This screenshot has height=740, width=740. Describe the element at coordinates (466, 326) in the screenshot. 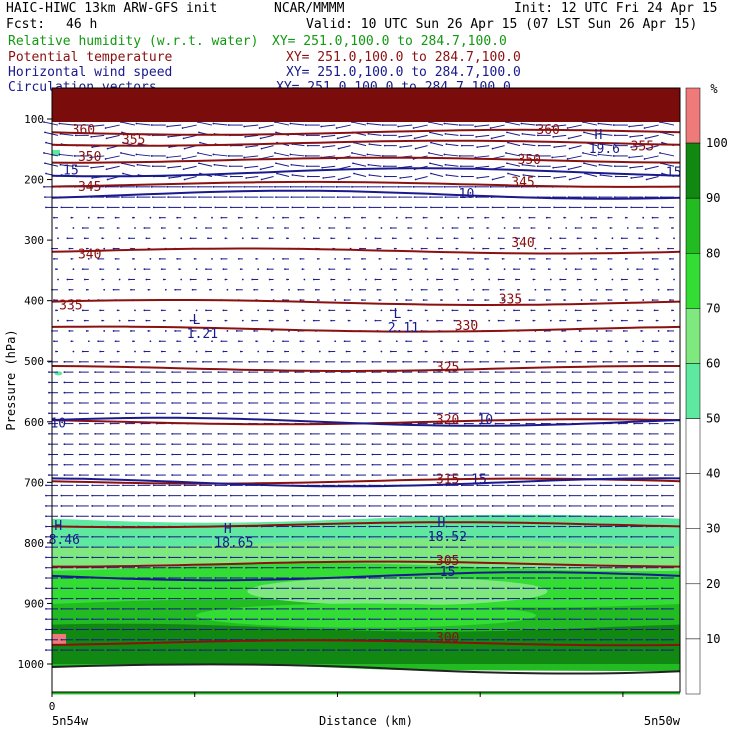

I see `contour-label: 330` at that location.